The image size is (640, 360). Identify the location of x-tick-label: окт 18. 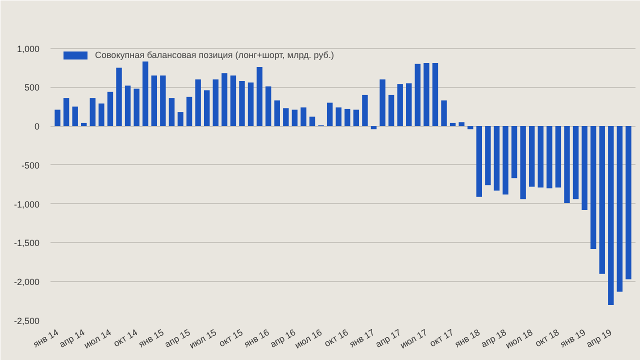
(547, 338).